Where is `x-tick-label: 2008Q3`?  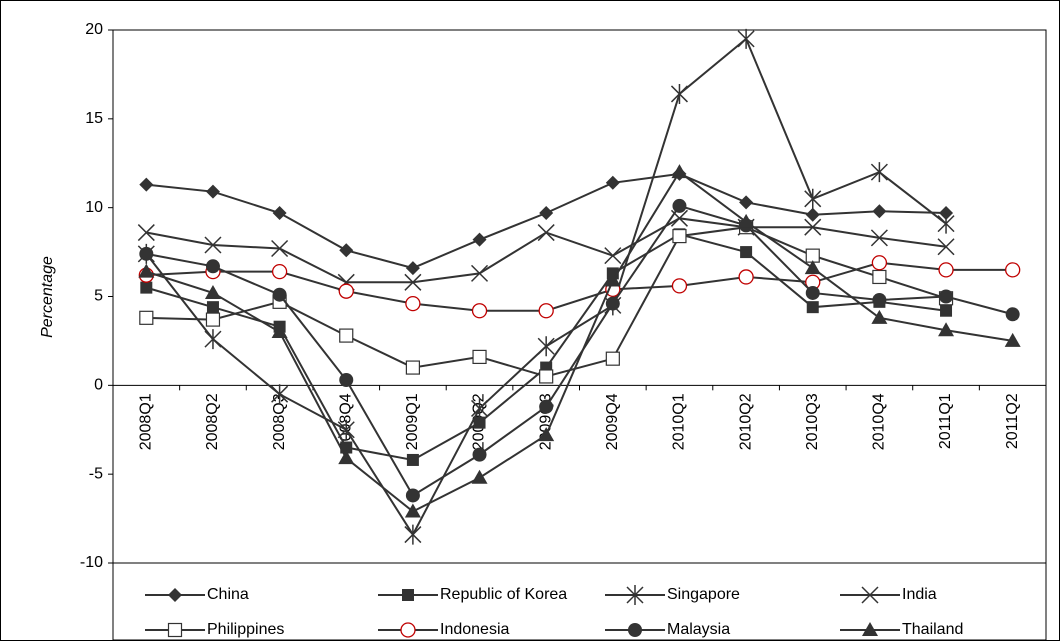
x-tick-label: 2008Q3 is located at coordinates (279, 421).